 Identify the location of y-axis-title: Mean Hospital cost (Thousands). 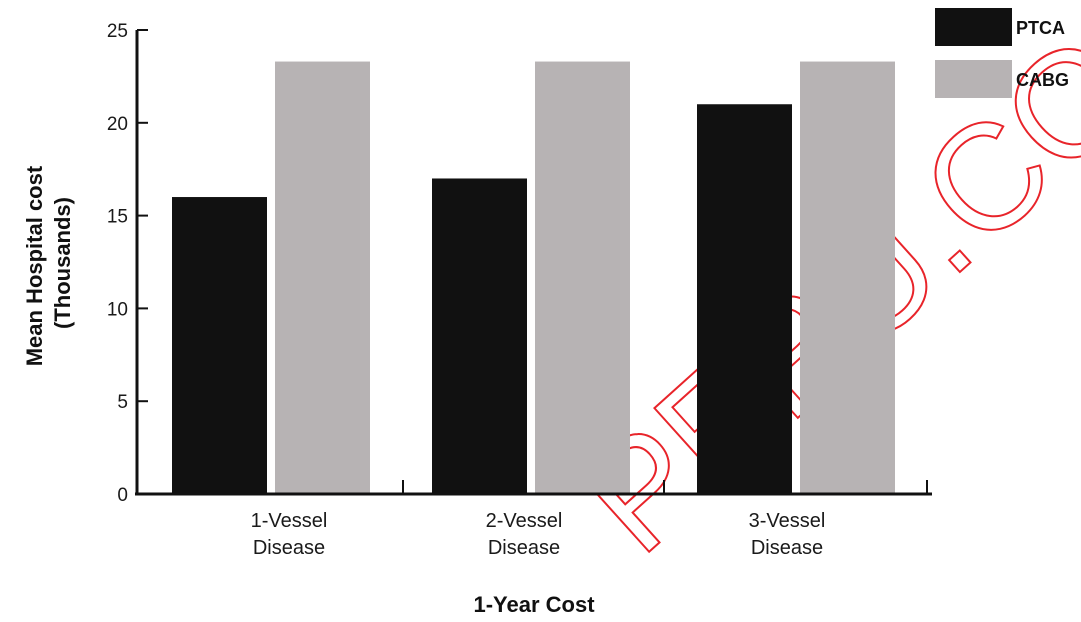
(48, 263).